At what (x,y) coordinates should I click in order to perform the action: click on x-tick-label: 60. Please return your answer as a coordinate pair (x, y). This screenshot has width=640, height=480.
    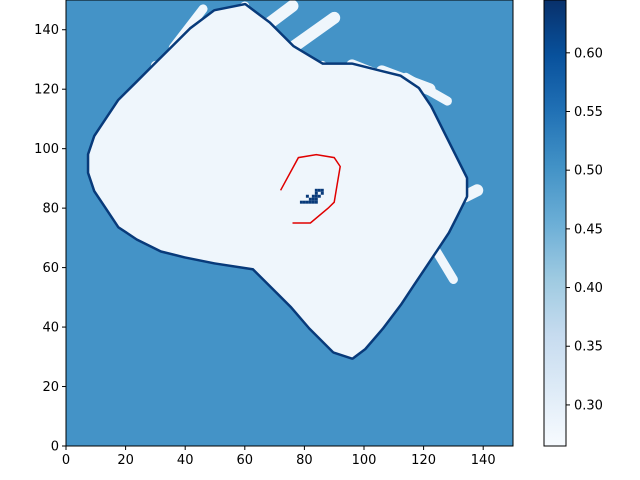
    Looking at the image, I should click on (245, 460).